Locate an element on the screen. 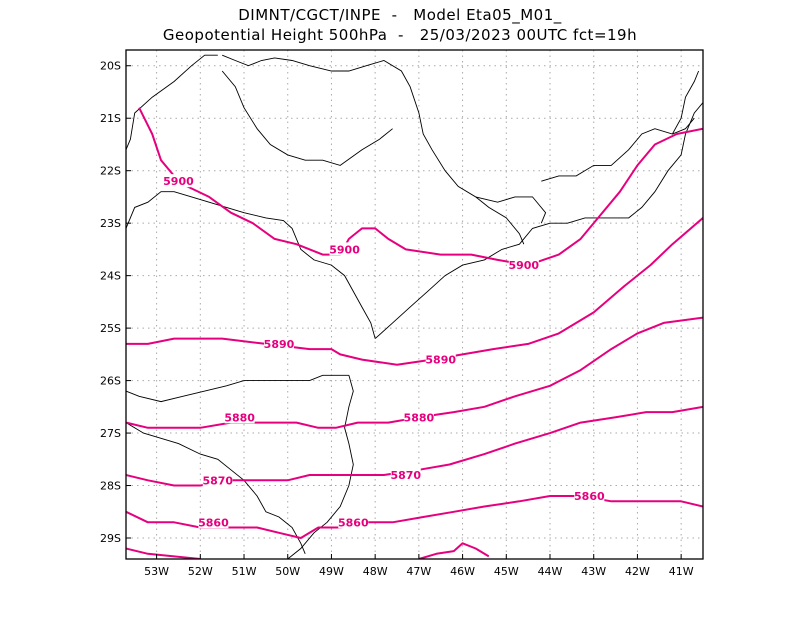 The width and height of the screenshot is (800, 618). x-tick-label: 50W is located at coordinates (287, 571).